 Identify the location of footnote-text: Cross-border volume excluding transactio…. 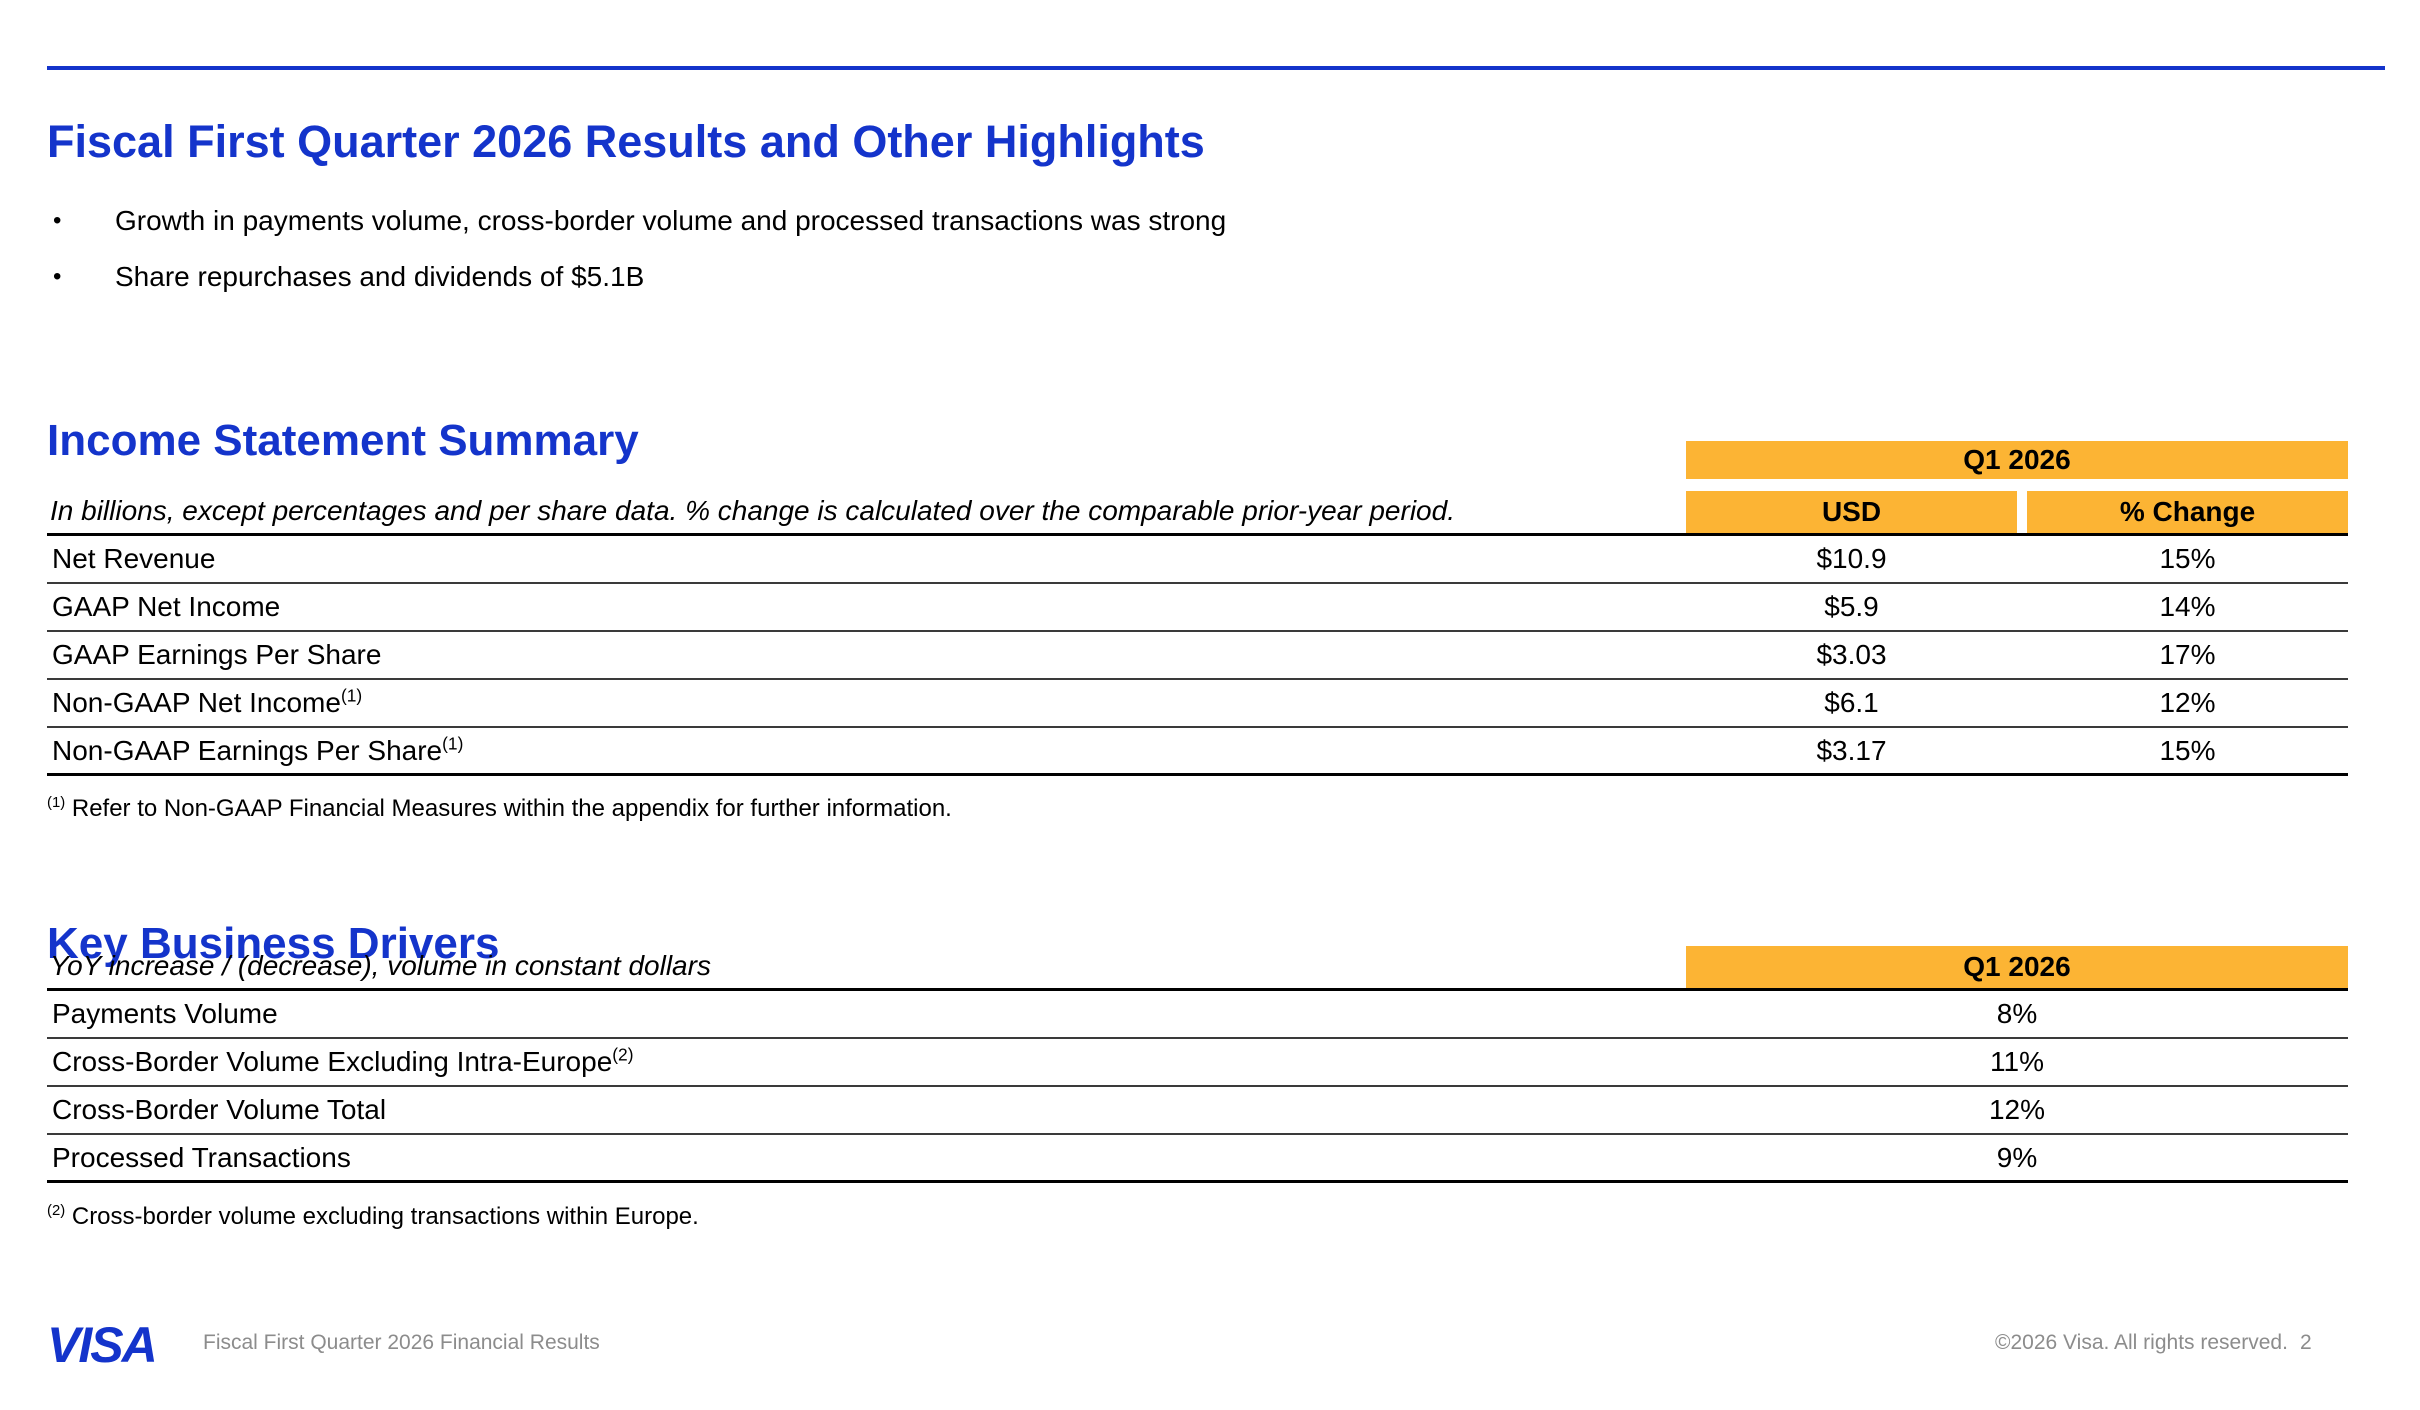
(385, 1216).